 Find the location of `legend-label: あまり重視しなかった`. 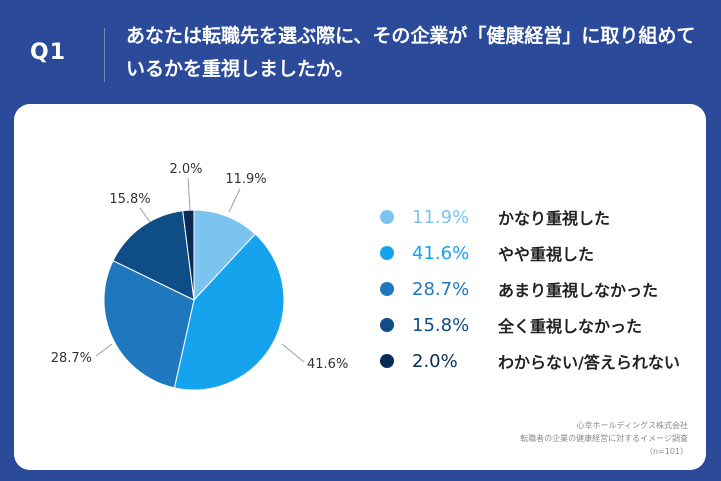

legend-label: あまり重視しなかった is located at coordinates (578, 290).